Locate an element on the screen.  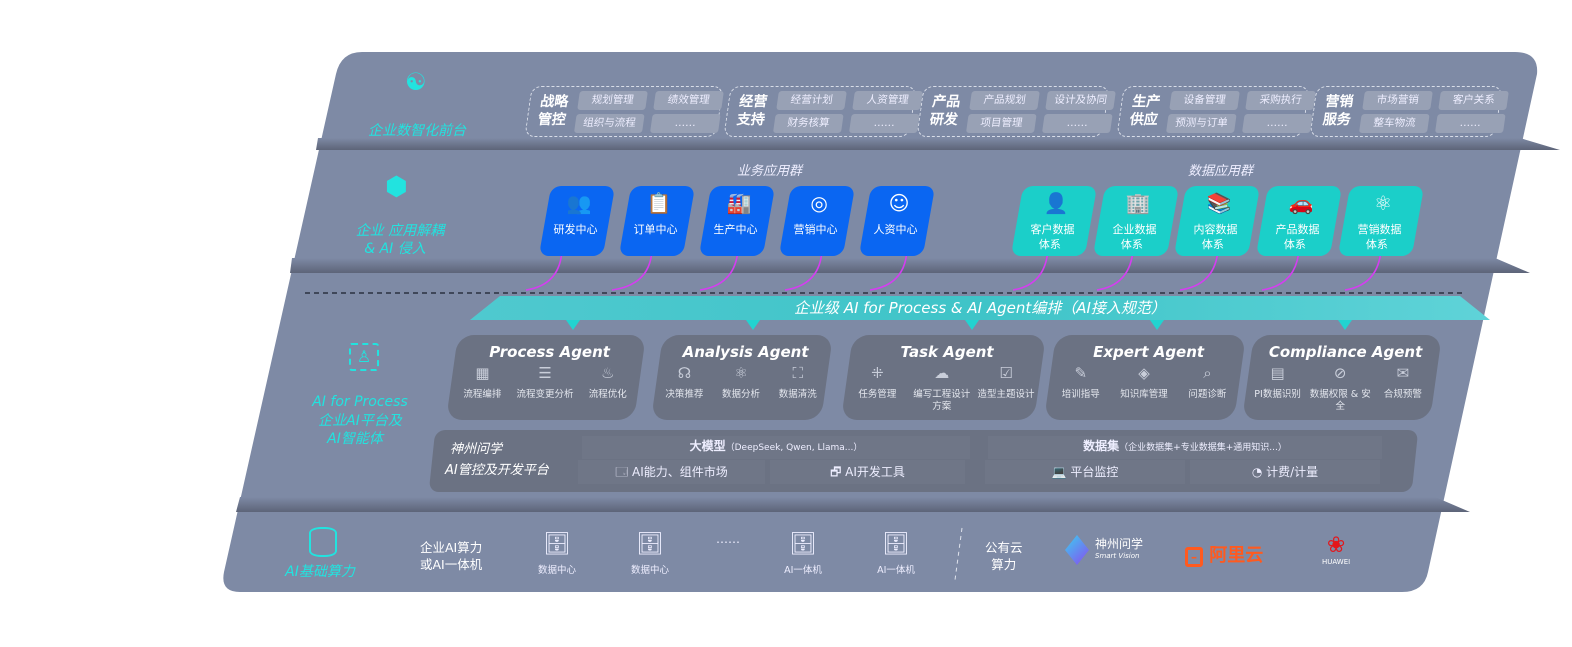
compute-node: 🗄 AI一体机 is located at coordinates (803, 554).